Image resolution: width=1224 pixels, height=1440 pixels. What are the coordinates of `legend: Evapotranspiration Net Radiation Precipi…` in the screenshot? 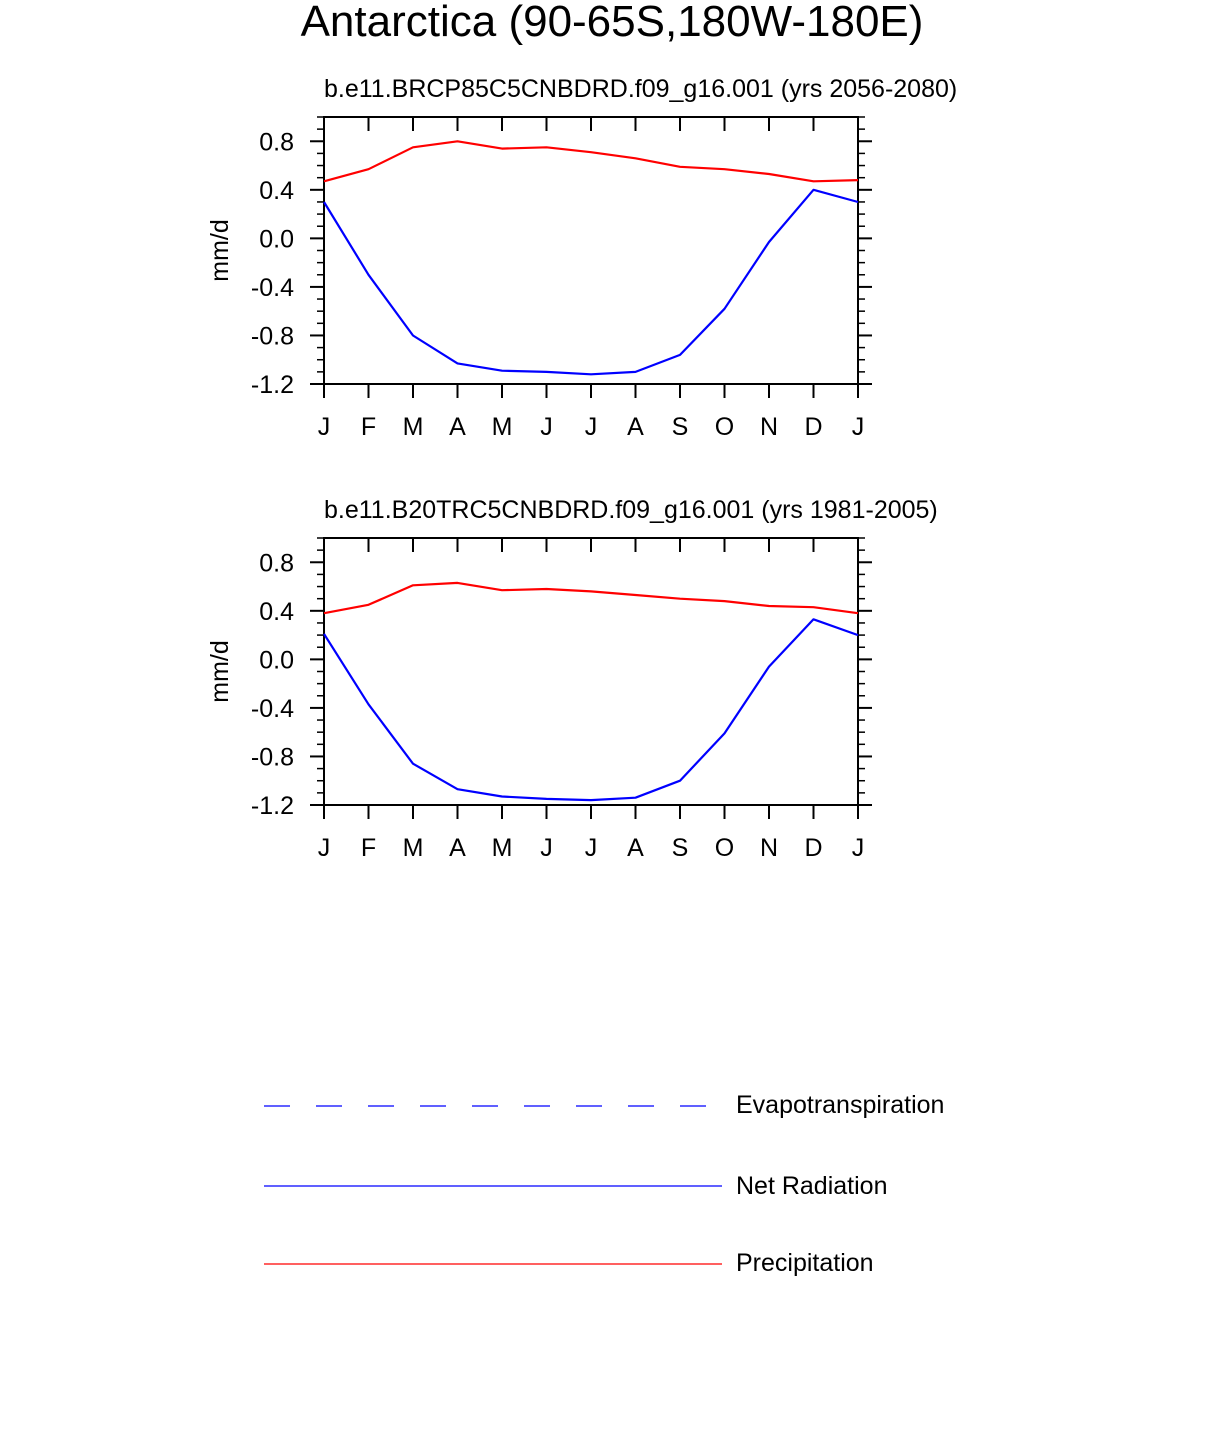 It's located at (604, 1184).